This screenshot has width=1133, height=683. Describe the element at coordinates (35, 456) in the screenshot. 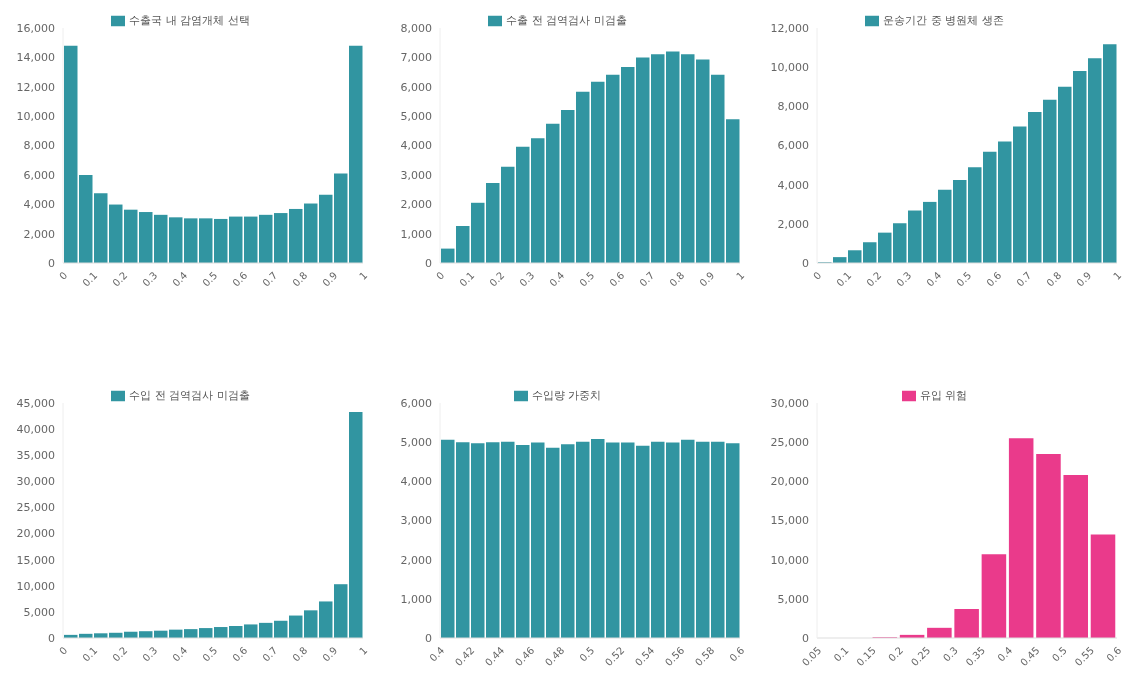

I see `y-tick-label: 35,000` at that location.